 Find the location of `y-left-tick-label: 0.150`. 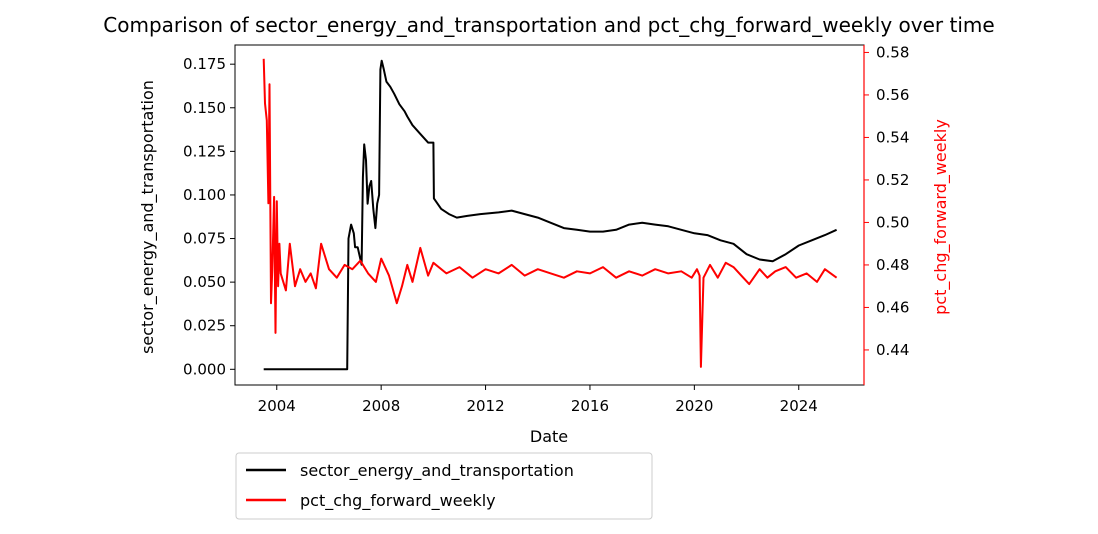

y-left-tick-label: 0.150 is located at coordinates (204, 108).